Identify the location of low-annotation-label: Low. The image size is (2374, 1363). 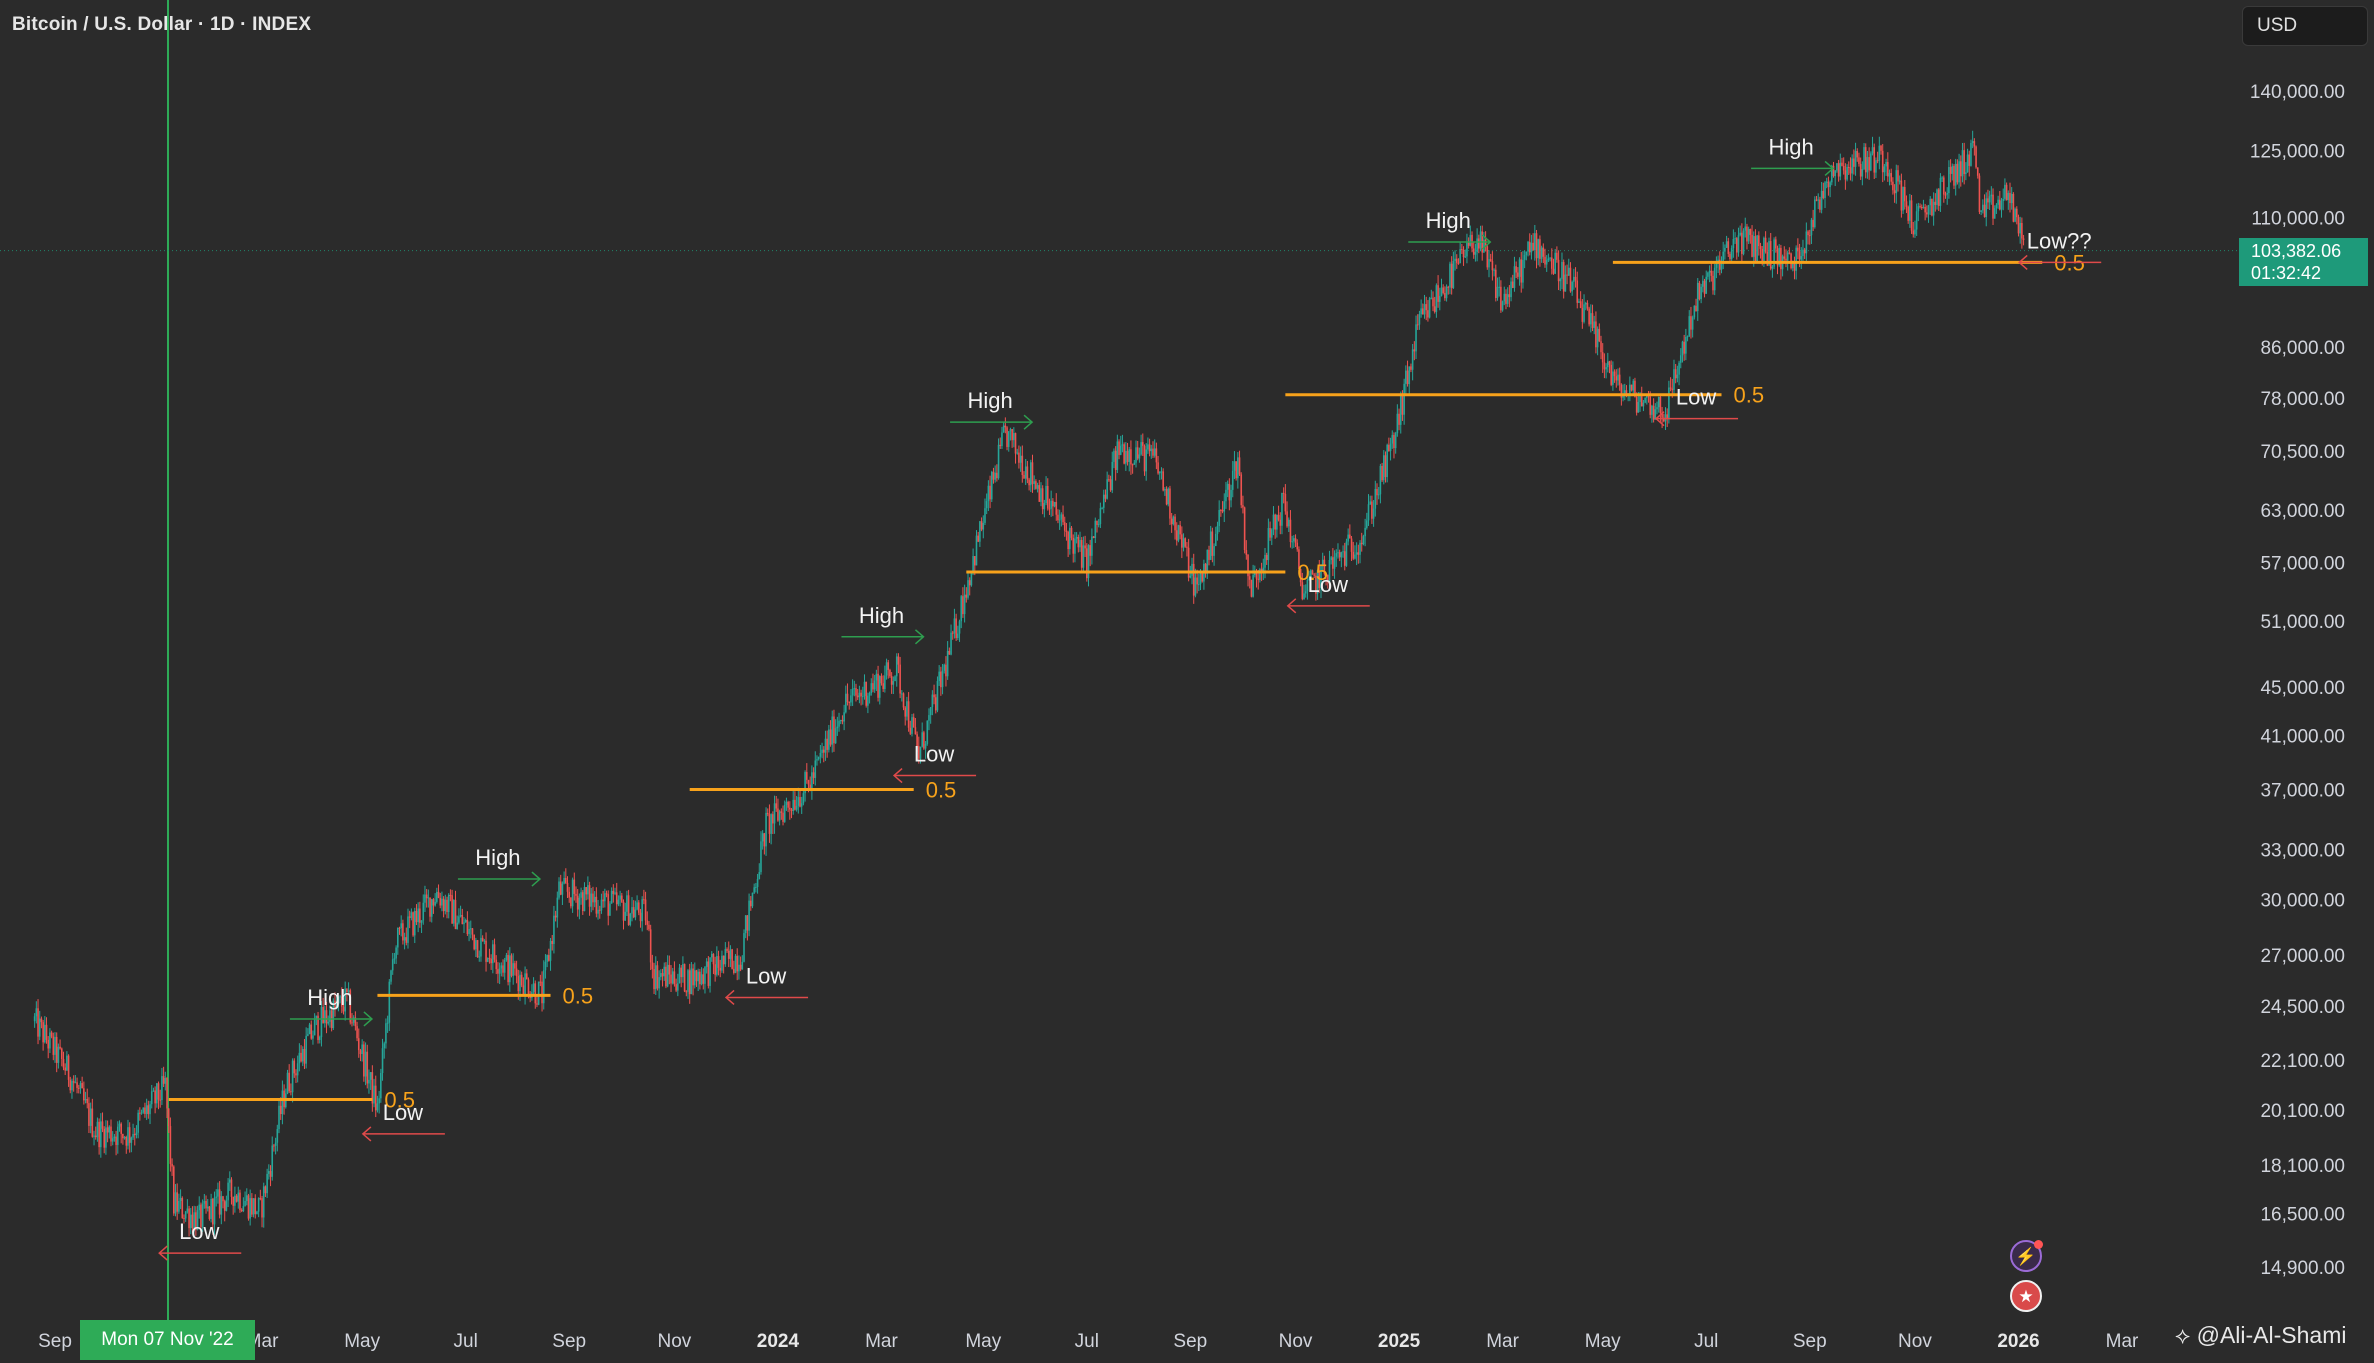
(1696, 397).